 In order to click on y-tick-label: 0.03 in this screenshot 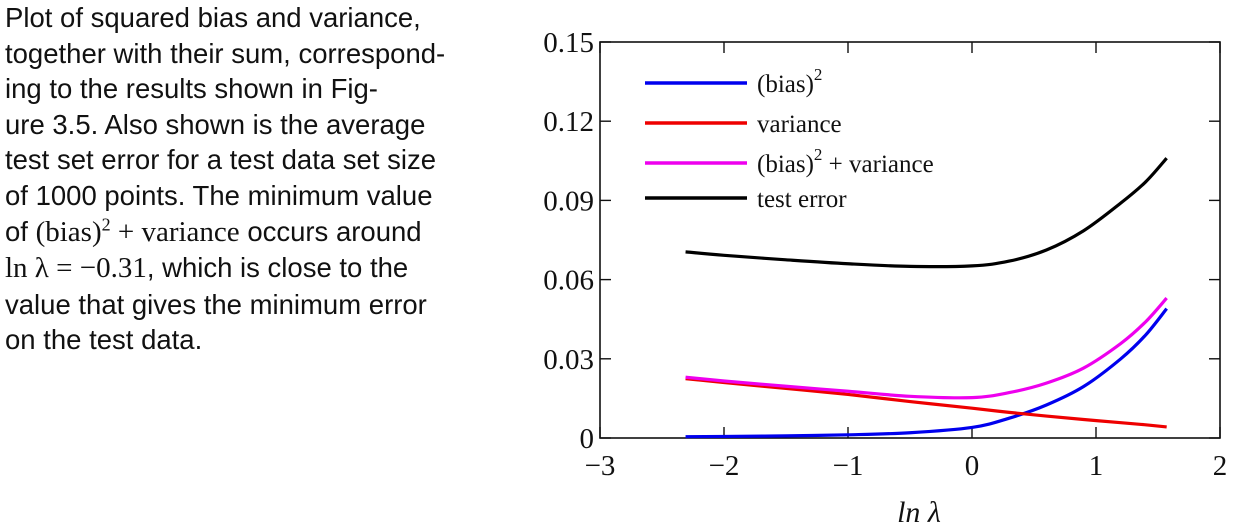, I will do `click(568, 360)`.